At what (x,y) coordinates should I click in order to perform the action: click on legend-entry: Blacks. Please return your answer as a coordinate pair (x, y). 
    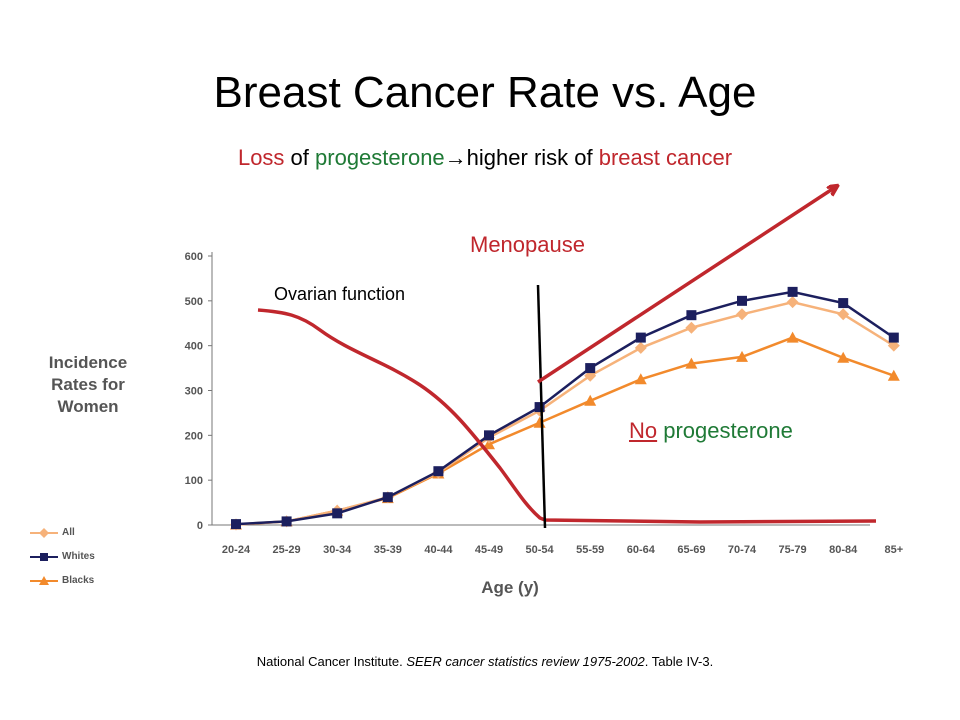
    Looking at the image, I should click on (80, 584).